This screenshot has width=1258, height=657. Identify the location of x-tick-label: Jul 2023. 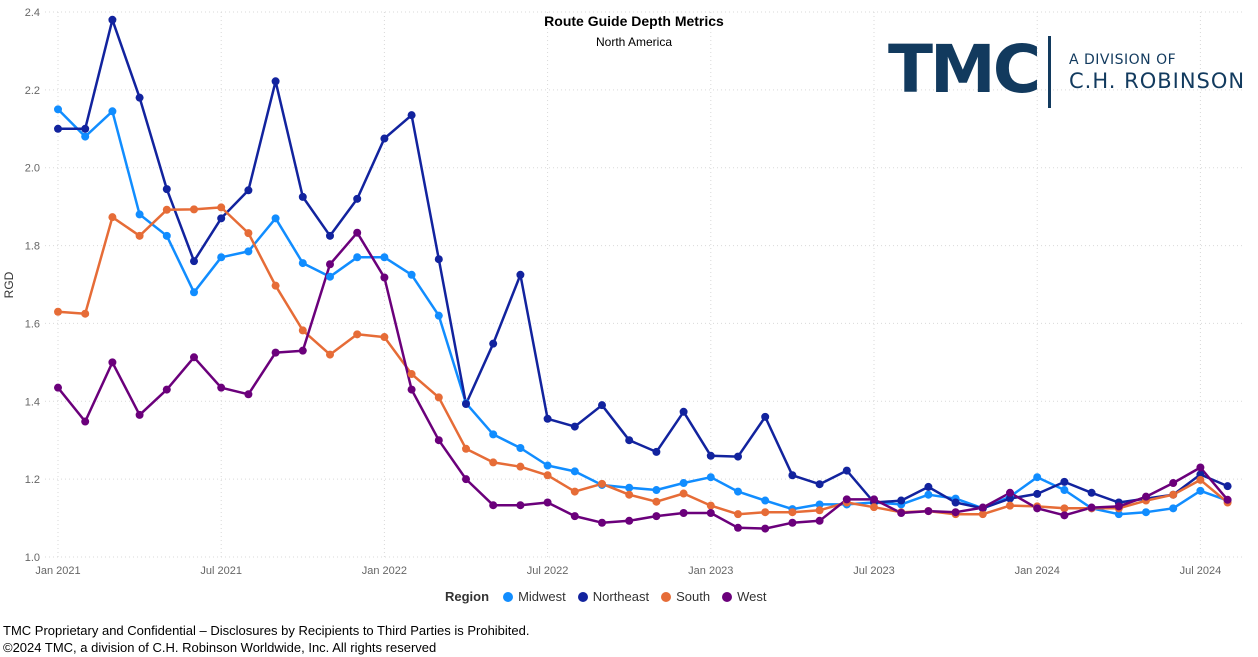
(874, 571).